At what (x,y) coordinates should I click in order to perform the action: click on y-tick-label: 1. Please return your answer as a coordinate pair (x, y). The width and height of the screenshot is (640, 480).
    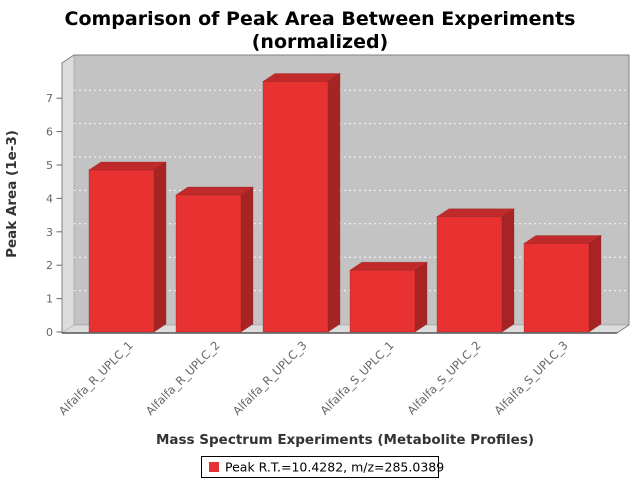
    Looking at the image, I should click on (49, 299).